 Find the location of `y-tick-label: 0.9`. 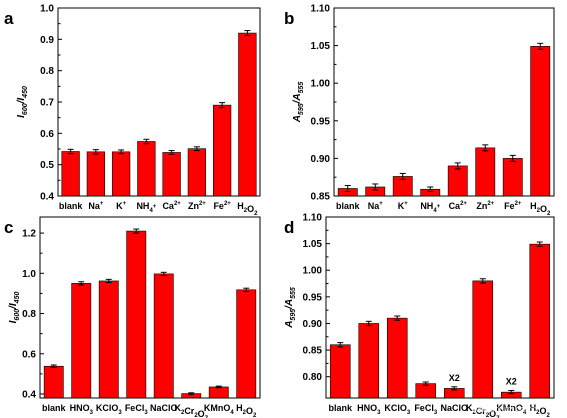

y-tick-label: 0.9 is located at coordinates (47, 40).